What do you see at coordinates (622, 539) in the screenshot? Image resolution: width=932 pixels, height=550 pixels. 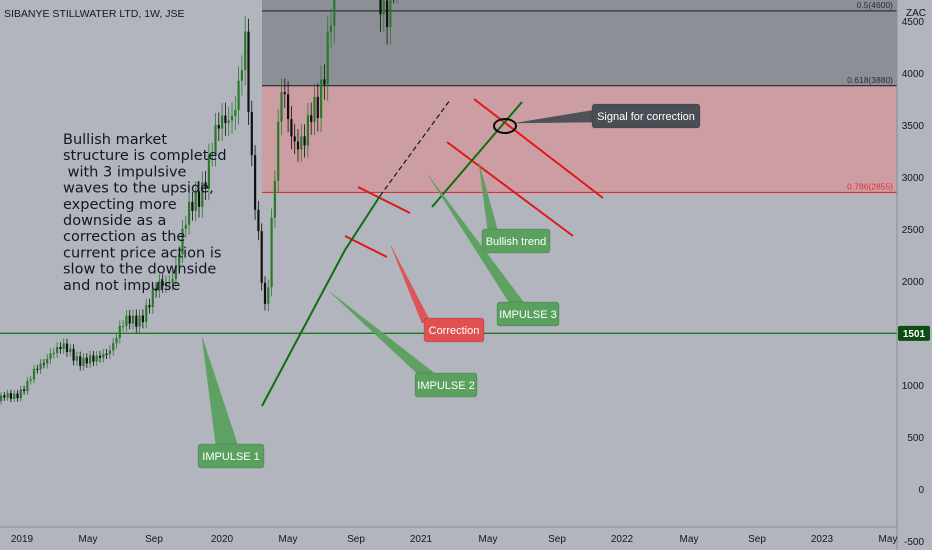 I see `x-tick-label: 2022` at bounding box center [622, 539].